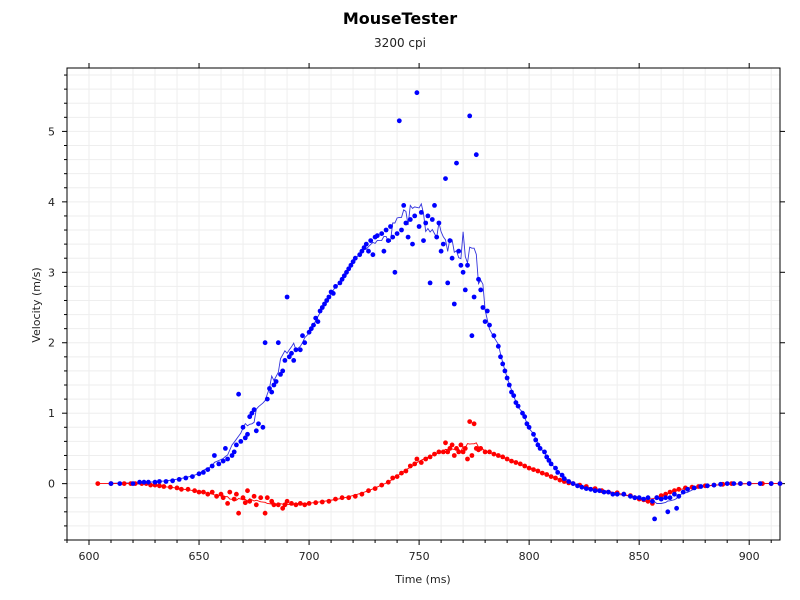 Image resolution: width=800 pixels, height=600 pixels. What do you see at coordinates (51, 413) in the screenshot?
I see `y-tick-label: 1` at bounding box center [51, 413].